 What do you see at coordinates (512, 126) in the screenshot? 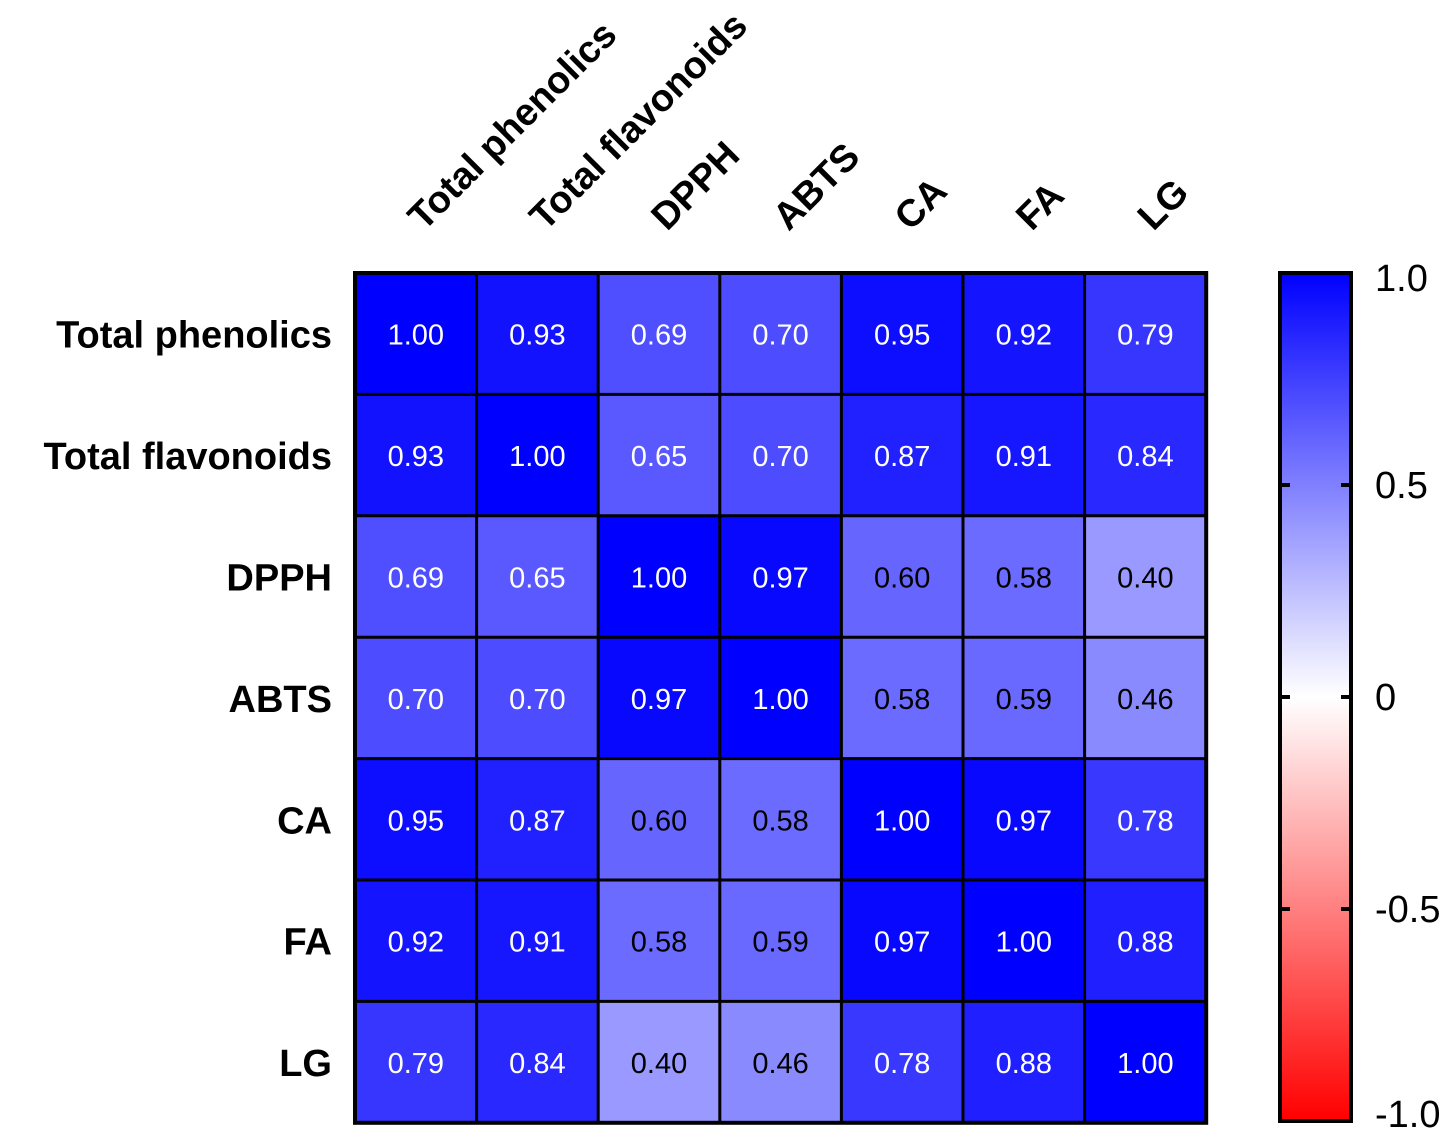
I see `column-label-total-phenolics: Total phenolics` at bounding box center [512, 126].